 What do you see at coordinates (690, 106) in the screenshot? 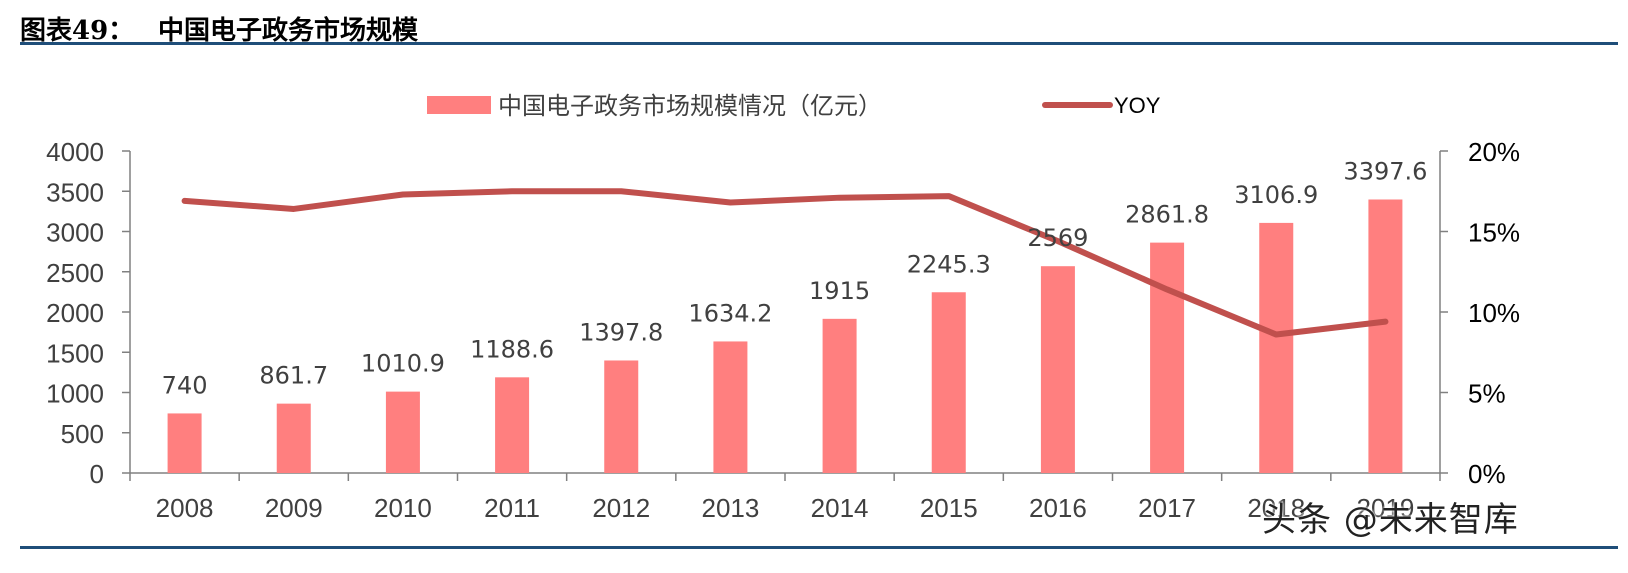
I see `legend-bar-label: 中国电子政务市场规模情况（亿元）` at bounding box center [690, 106].